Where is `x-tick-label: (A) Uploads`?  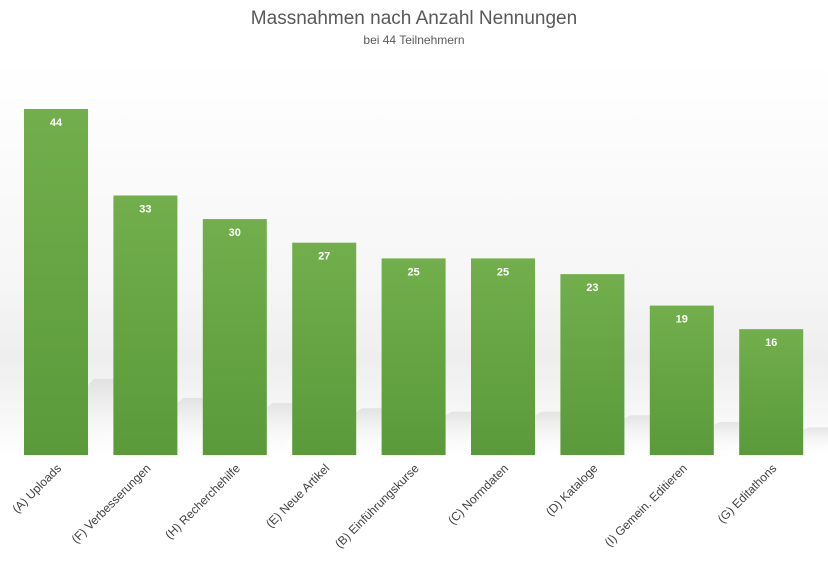
x-tick-label: (A) Uploads is located at coordinates (36, 488).